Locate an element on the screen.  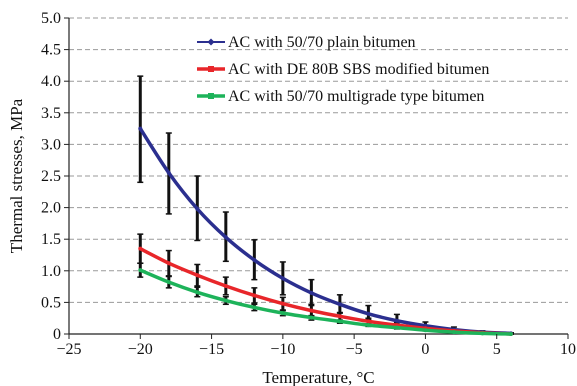
legend-label: AC with 50/70 plain bitumen is located at coordinates (322, 42).